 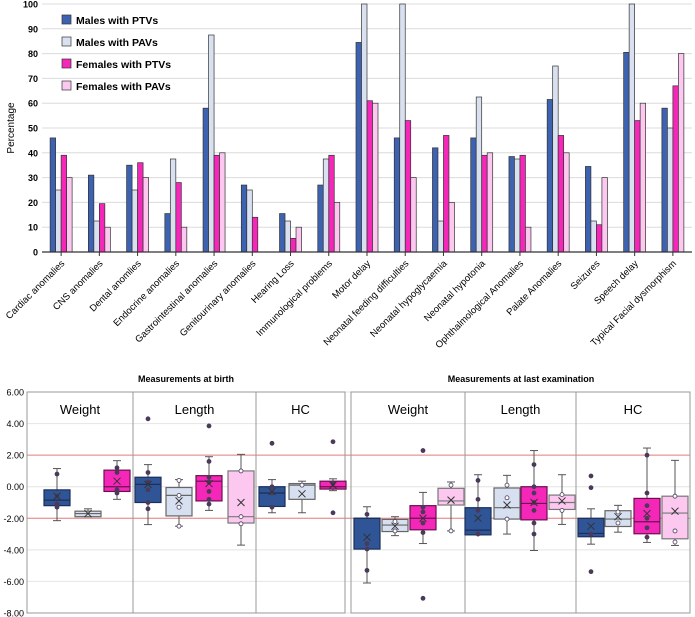 What do you see at coordinates (13, 519) in the screenshot?
I see `y-tick-label: -2.00` at bounding box center [13, 519].